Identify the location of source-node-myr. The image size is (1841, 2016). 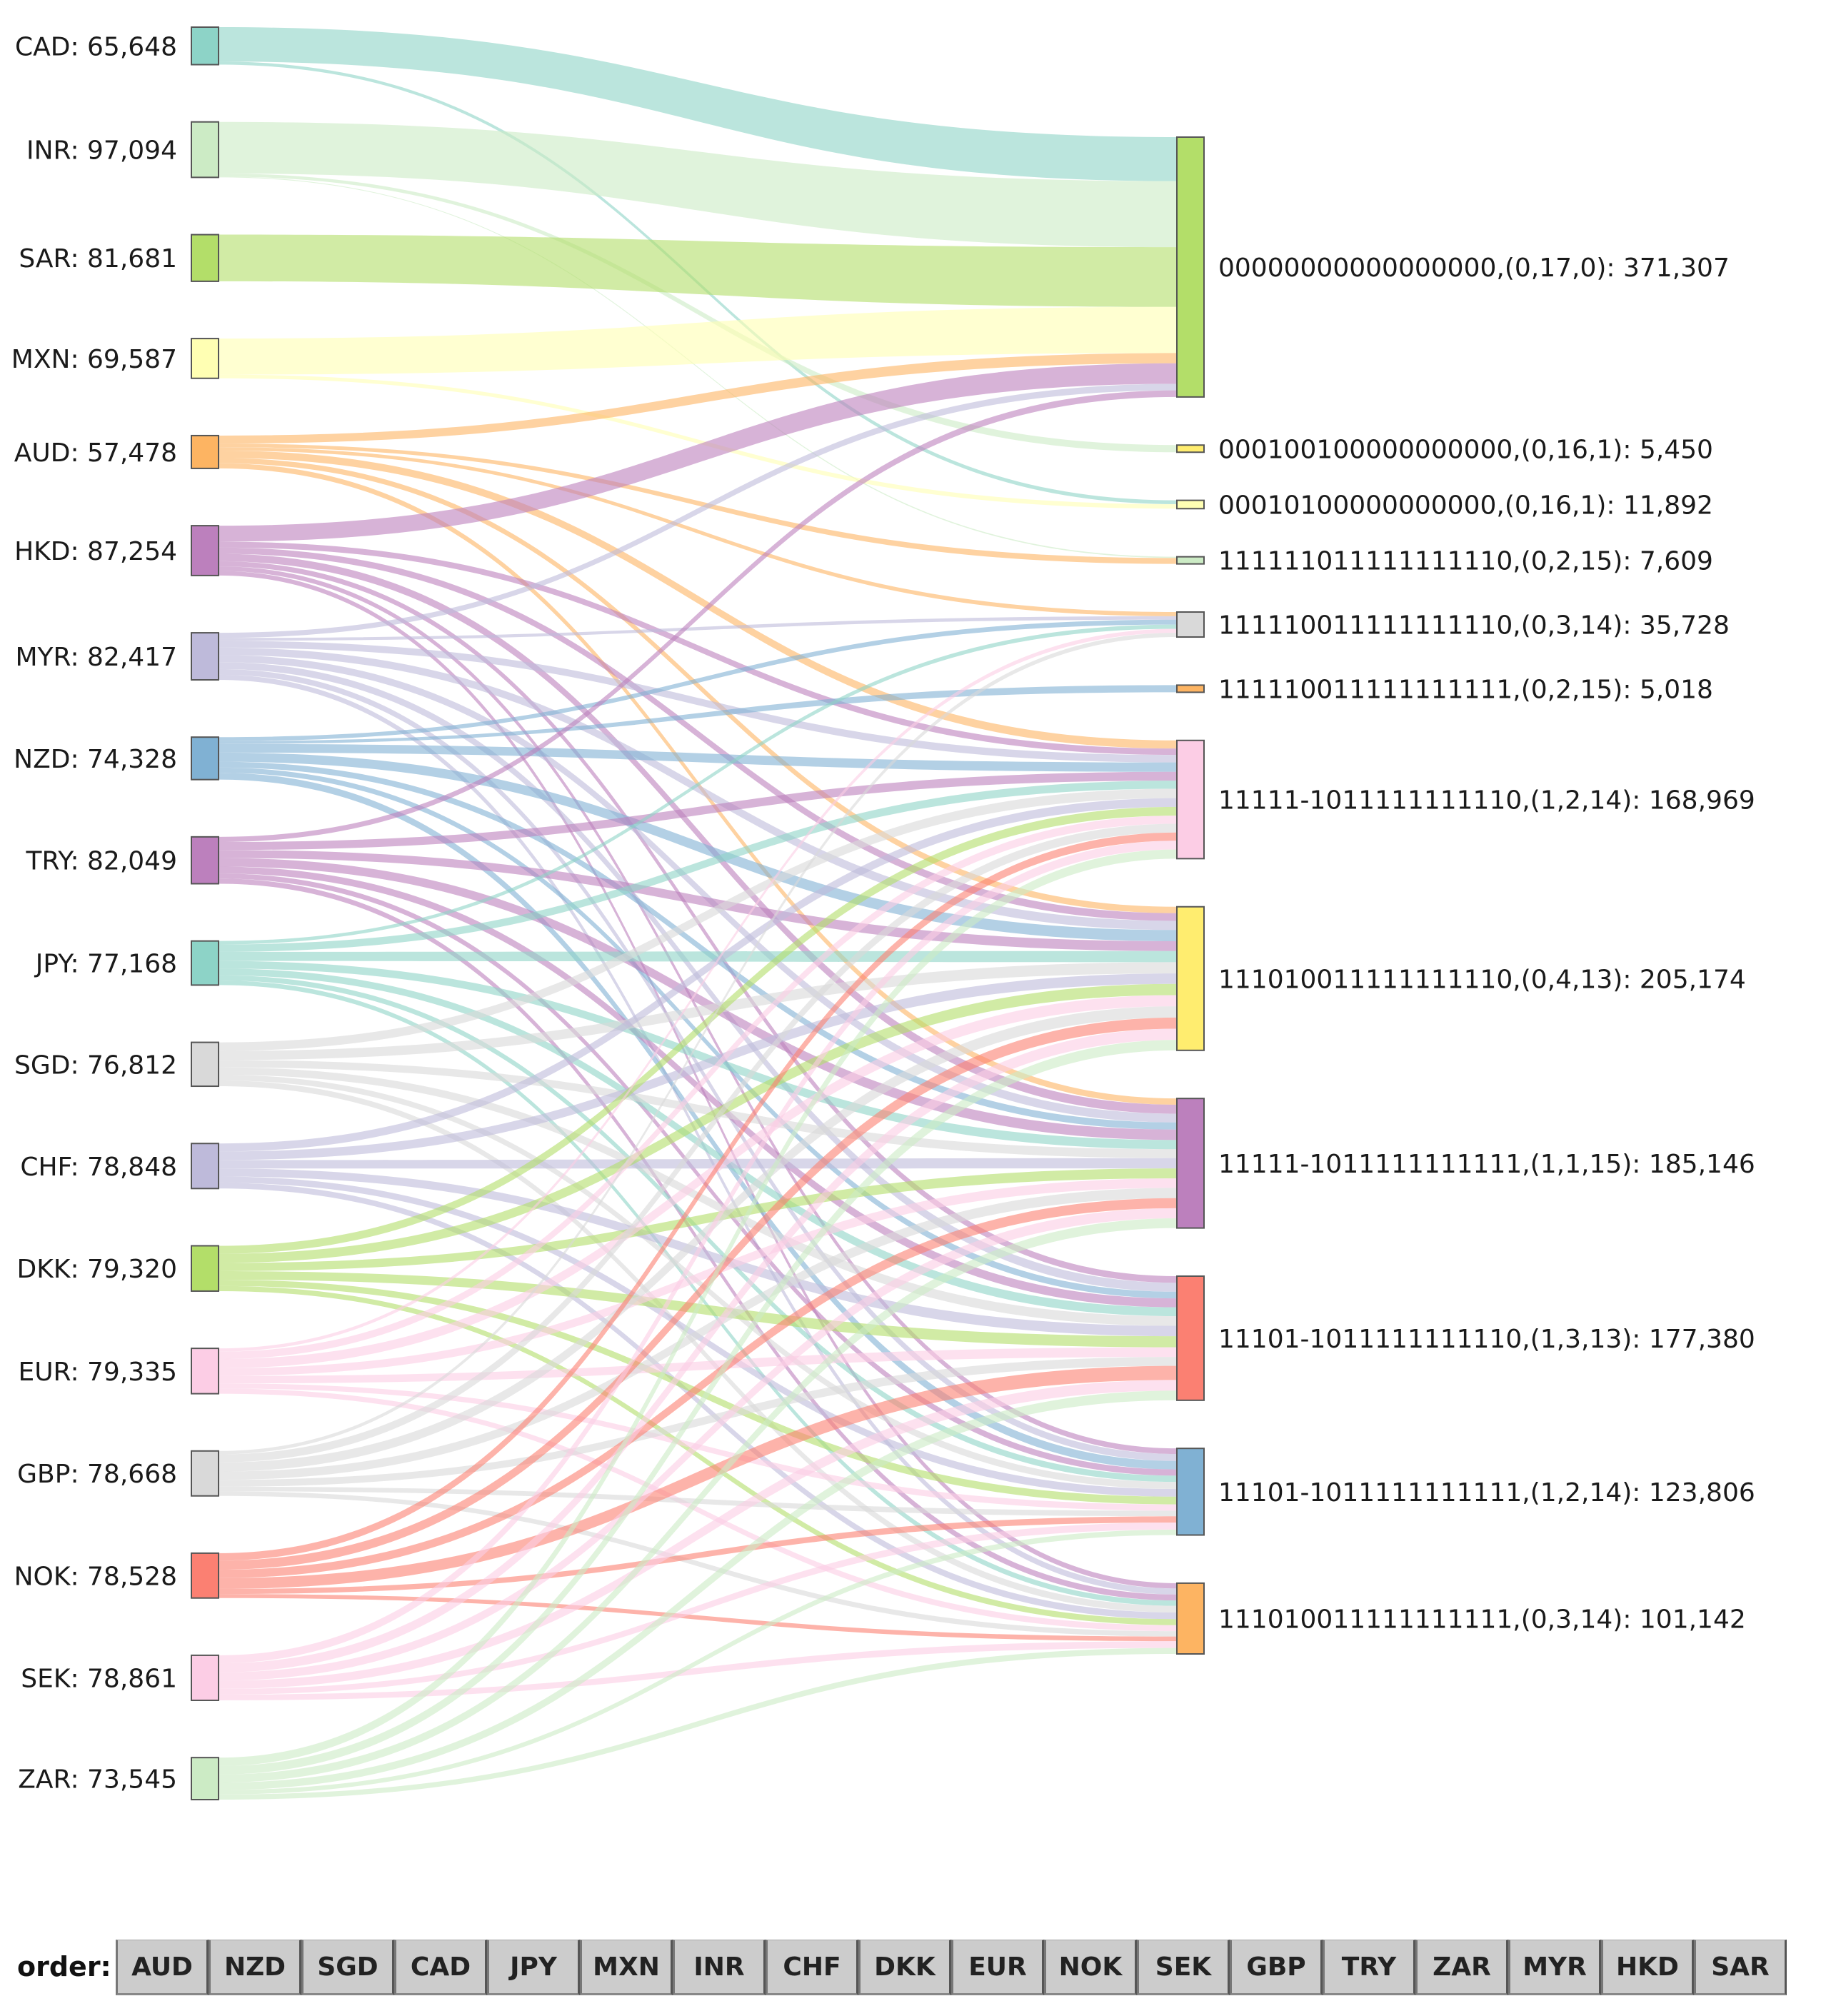
(205, 657).